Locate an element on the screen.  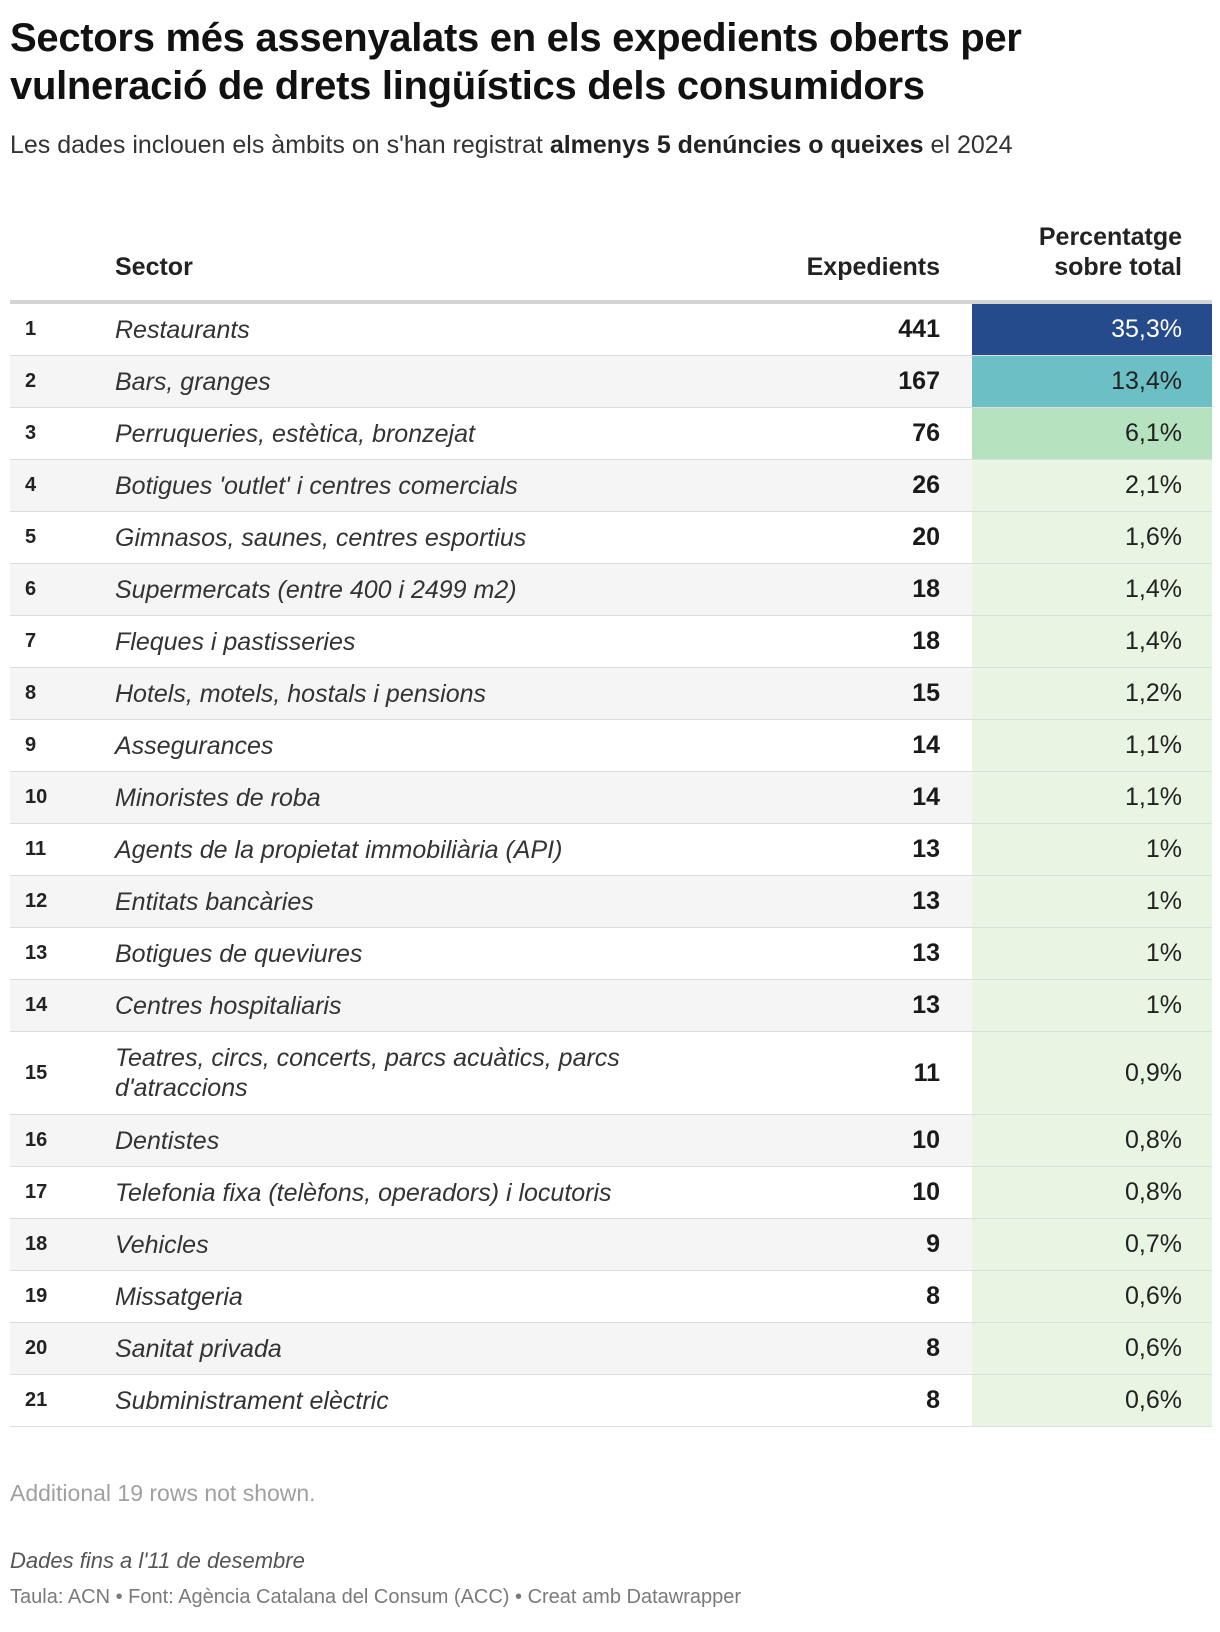
row-rank: 19 is located at coordinates (36, 1296).